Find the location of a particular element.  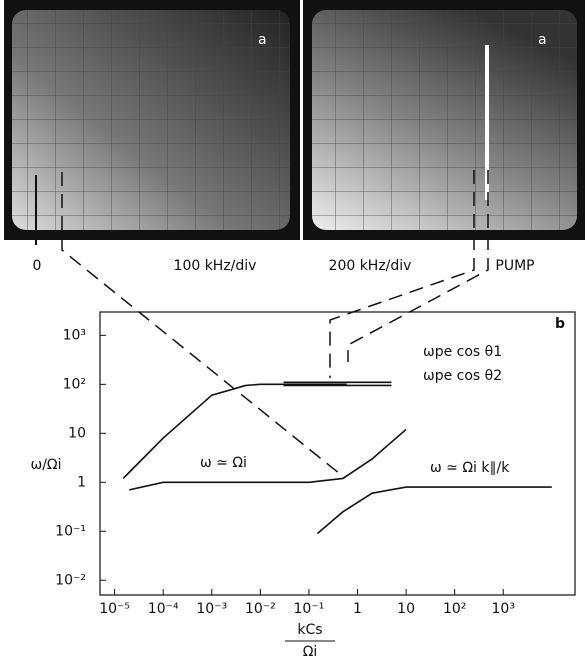

y-tick-label: 10² is located at coordinates (74, 384).